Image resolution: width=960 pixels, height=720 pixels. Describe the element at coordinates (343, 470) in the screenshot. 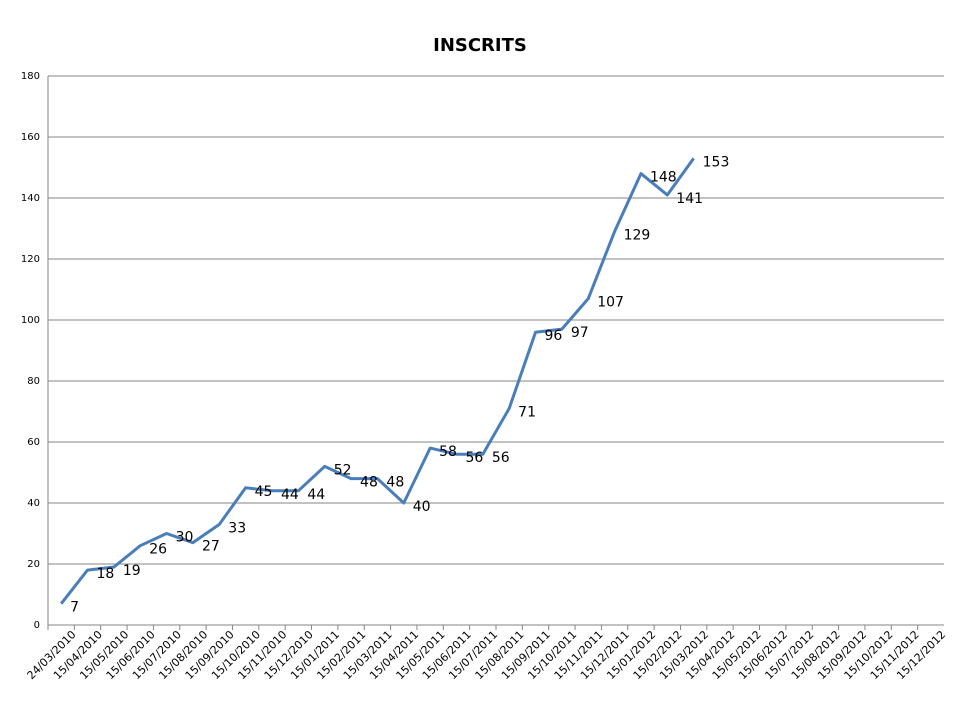

I see `data-label: 52` at that location.